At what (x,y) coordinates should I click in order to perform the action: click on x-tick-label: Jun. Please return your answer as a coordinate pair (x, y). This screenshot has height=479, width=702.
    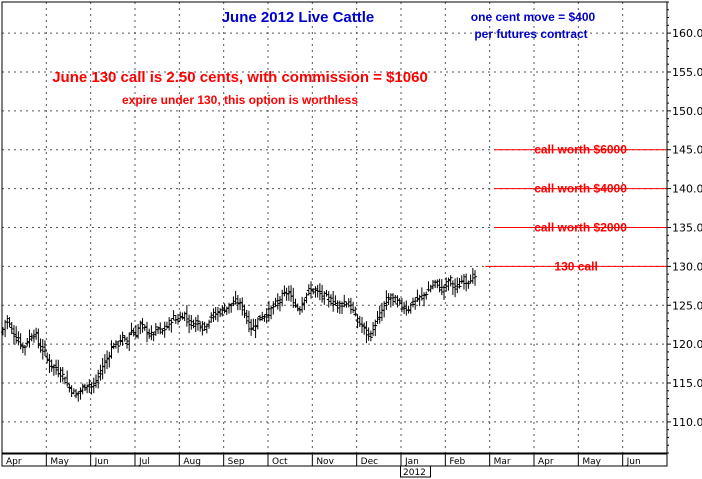
    Looking at the image, I should click on (101, 462).